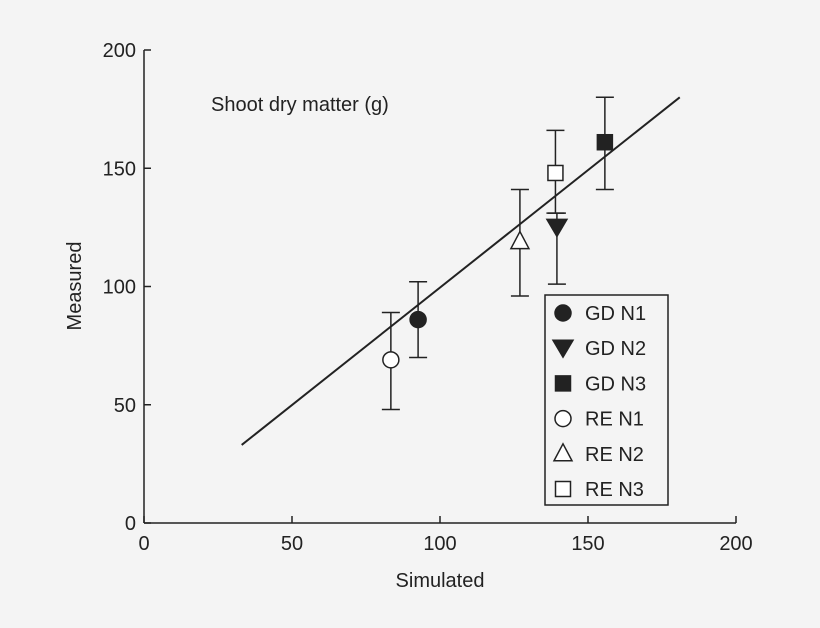 The image size is (820, 628). Describe the element at coordinates (130, 524) in the screenshot. I see `y-tick-label: 0` at that location.